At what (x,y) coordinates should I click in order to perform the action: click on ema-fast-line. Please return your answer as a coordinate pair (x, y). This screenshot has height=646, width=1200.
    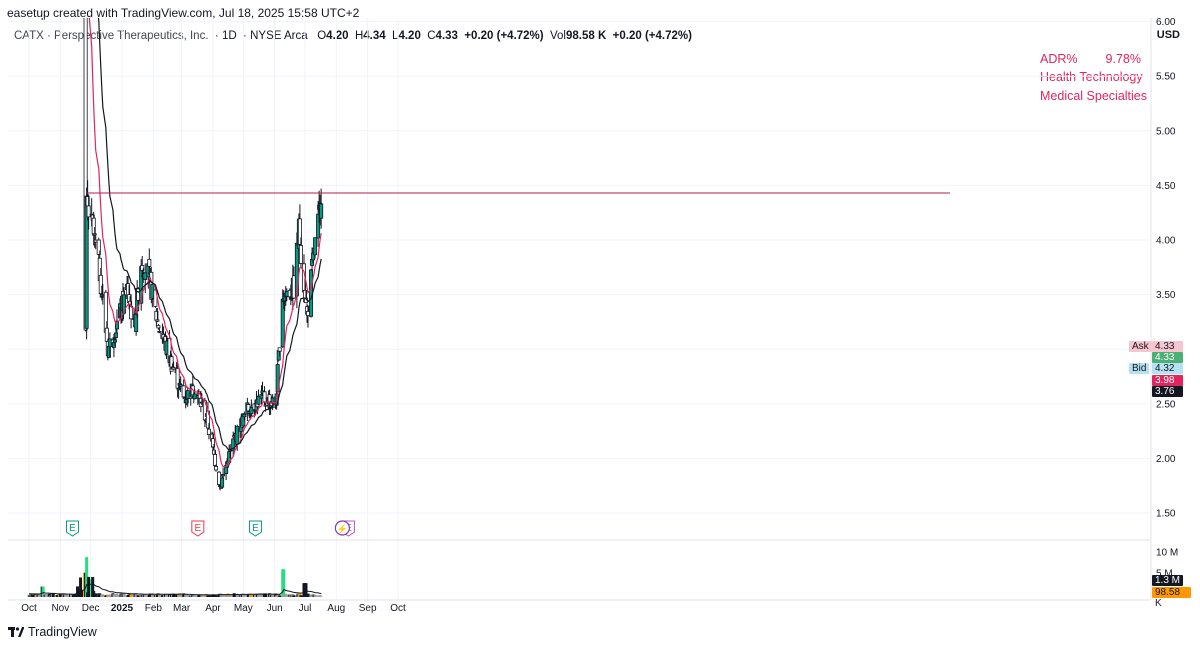
    Looking at the image, I should click on (205, 243).